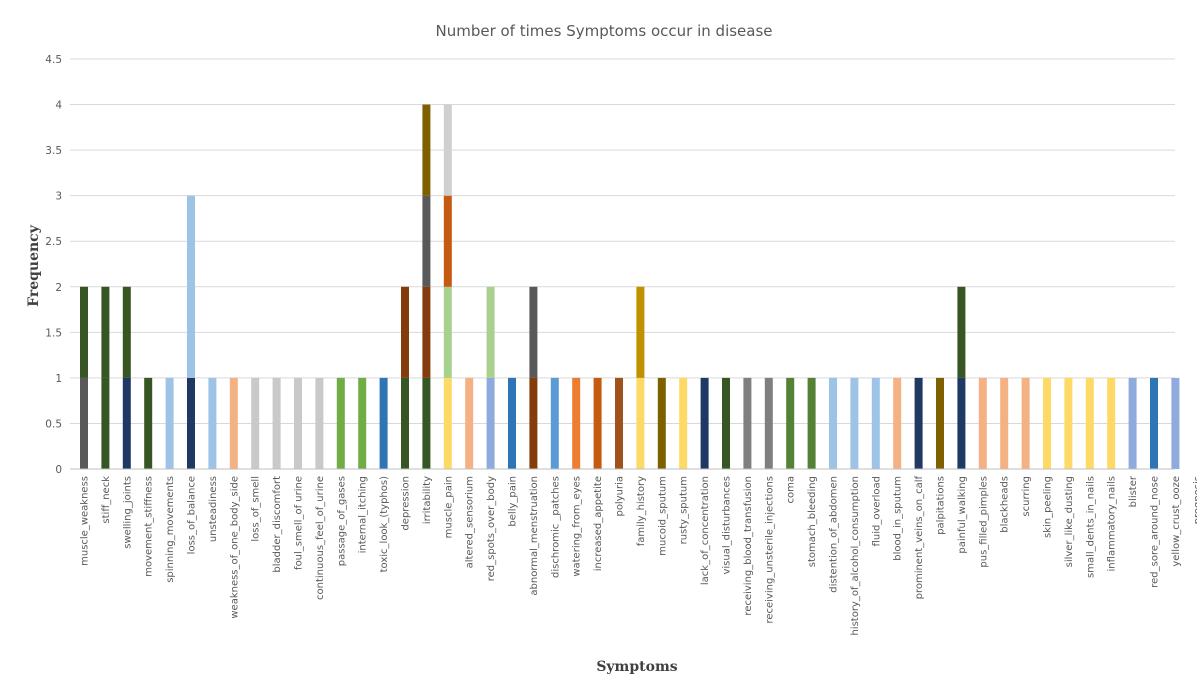 The image size is (1197, 679). Describe the element at coordinates (1048, 507) in the screenshot. I see `x-tick-label: skin_peeling` at that location.